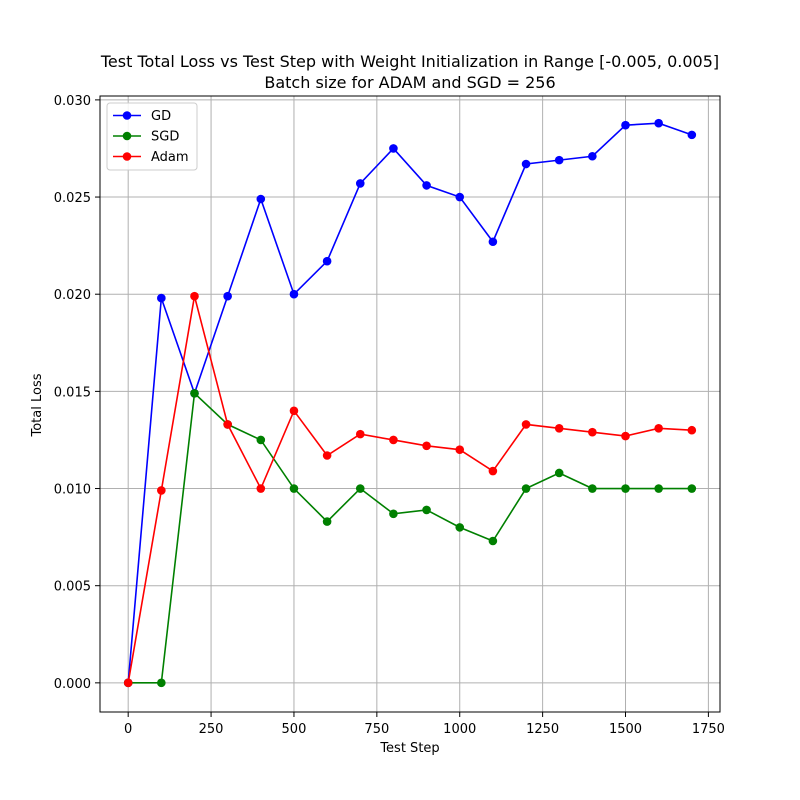  I want to click on y-tick-label: 0.015, so click(72, 392).